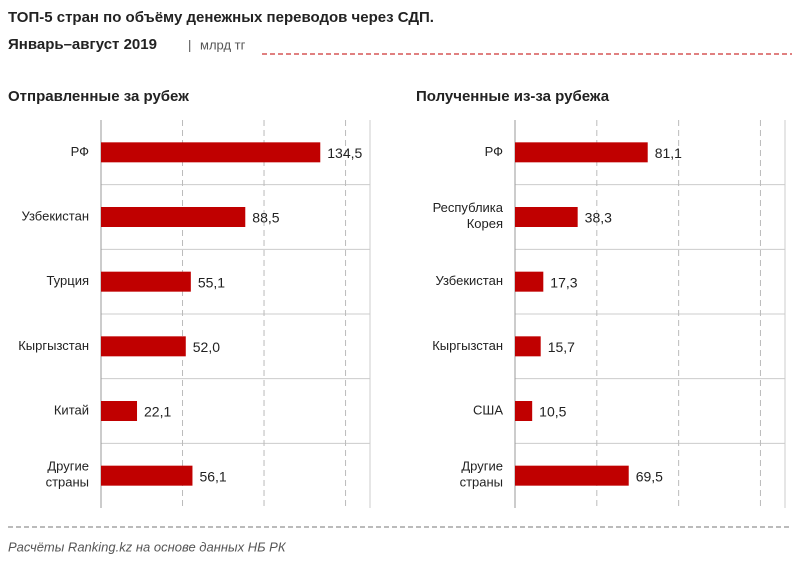 This screenshot has width=800, height=565. What do you see at coordinates (598, 218) in the screenshot?
I see `value-label: 38,3` at bounding box center [598, 218].